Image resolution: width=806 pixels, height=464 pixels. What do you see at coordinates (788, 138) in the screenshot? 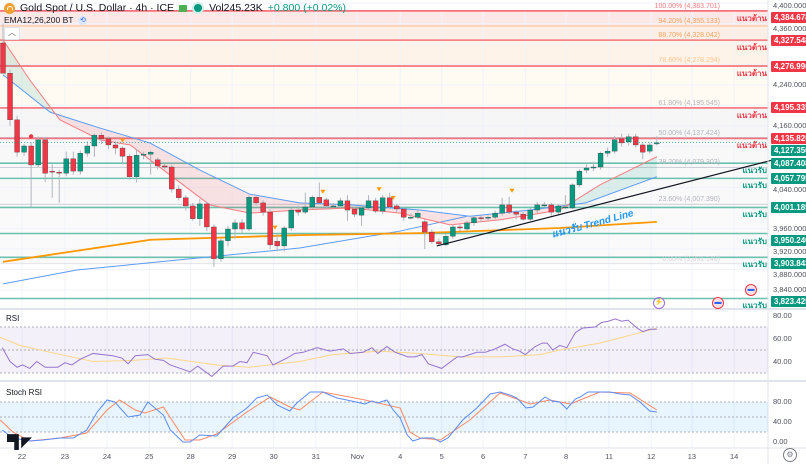
I see `resistance-price-tag: 4,135.825` at bounding box center [788, 138].